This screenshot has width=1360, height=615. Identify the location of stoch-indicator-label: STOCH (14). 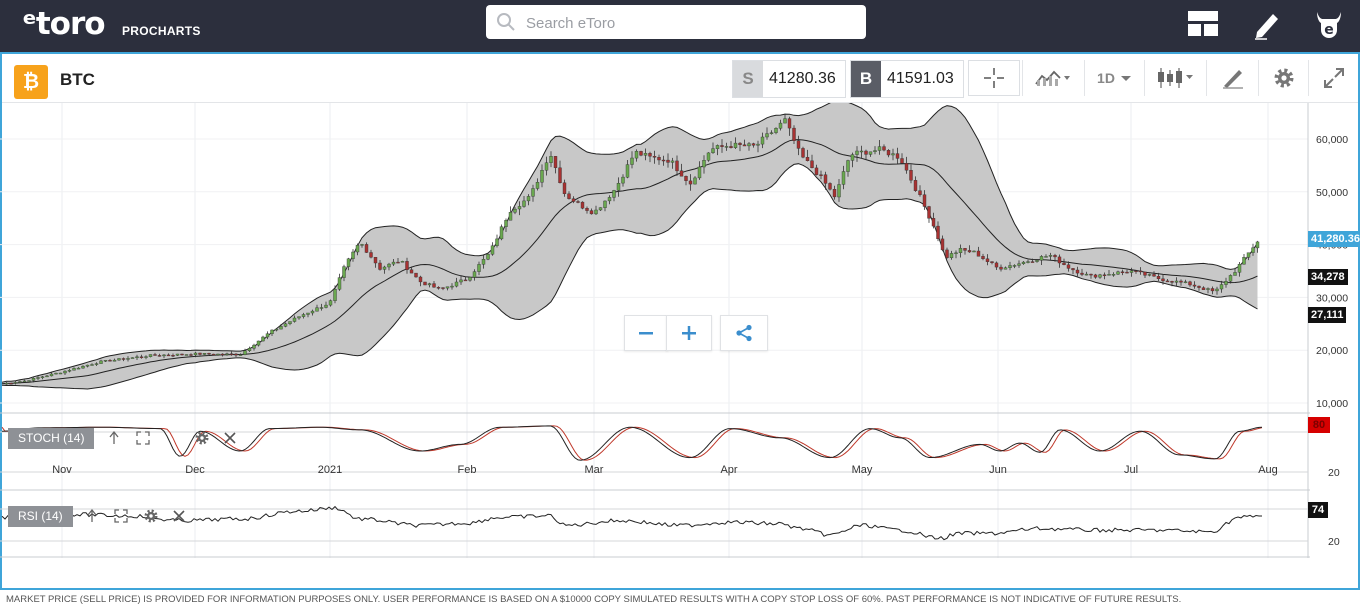
(51, 438).